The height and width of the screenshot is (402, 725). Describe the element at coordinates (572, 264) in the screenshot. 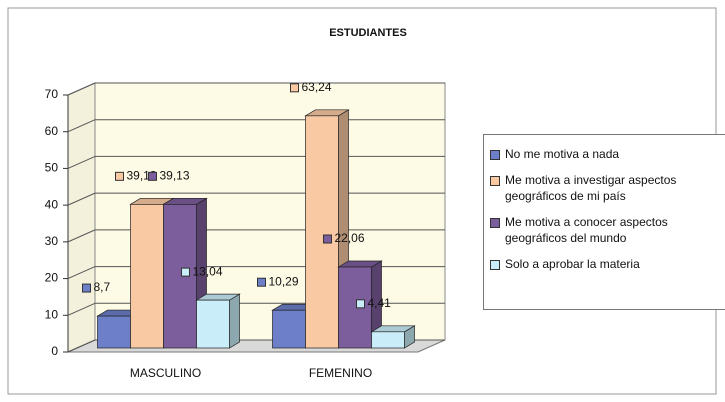

I see `legend-label: Solo a aprobar la materia` at that location.